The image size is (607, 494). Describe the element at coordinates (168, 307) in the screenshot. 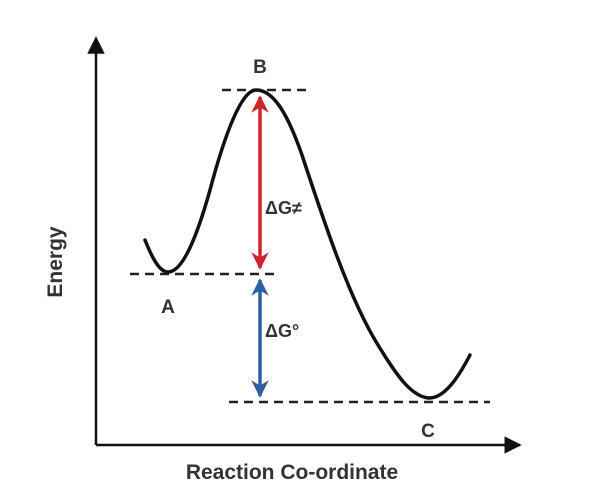

I see `point-a-label: A` at that location.